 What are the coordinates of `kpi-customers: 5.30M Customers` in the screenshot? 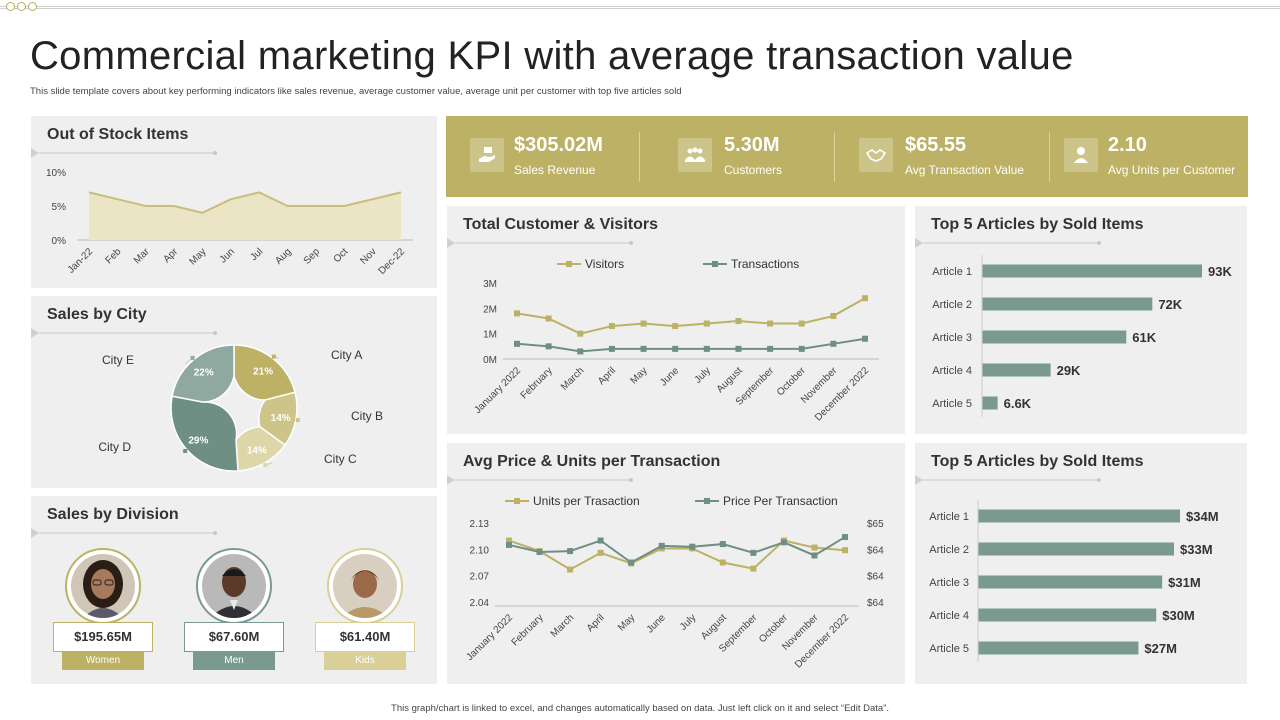 It's located at (737, 156).